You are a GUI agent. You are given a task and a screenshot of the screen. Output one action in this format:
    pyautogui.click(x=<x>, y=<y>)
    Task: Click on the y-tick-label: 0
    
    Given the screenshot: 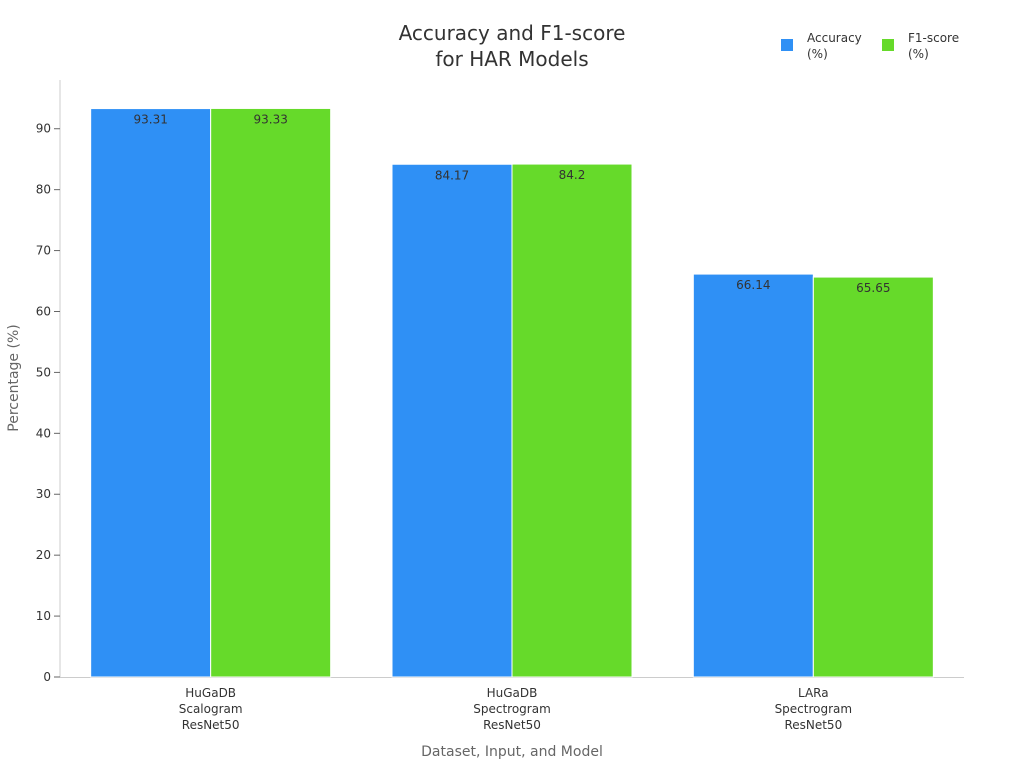 What is the action you would take?
    pyautogui.click(x=47, y=677)
    